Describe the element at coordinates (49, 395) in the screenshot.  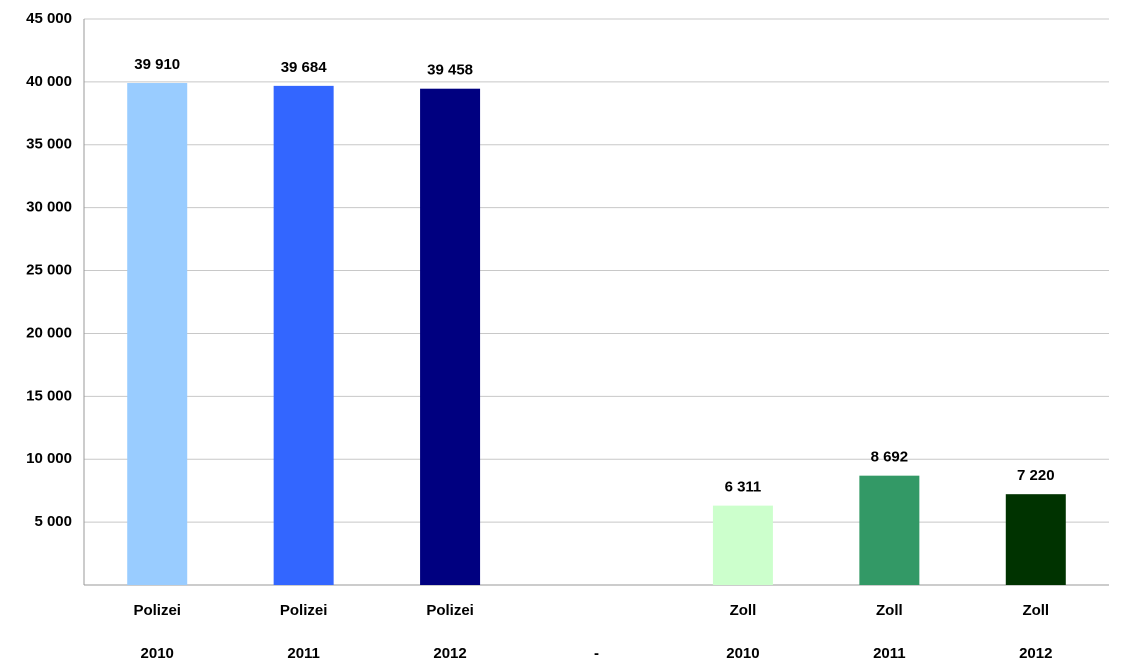
I see `y-tick-label: 15 000` at that location.